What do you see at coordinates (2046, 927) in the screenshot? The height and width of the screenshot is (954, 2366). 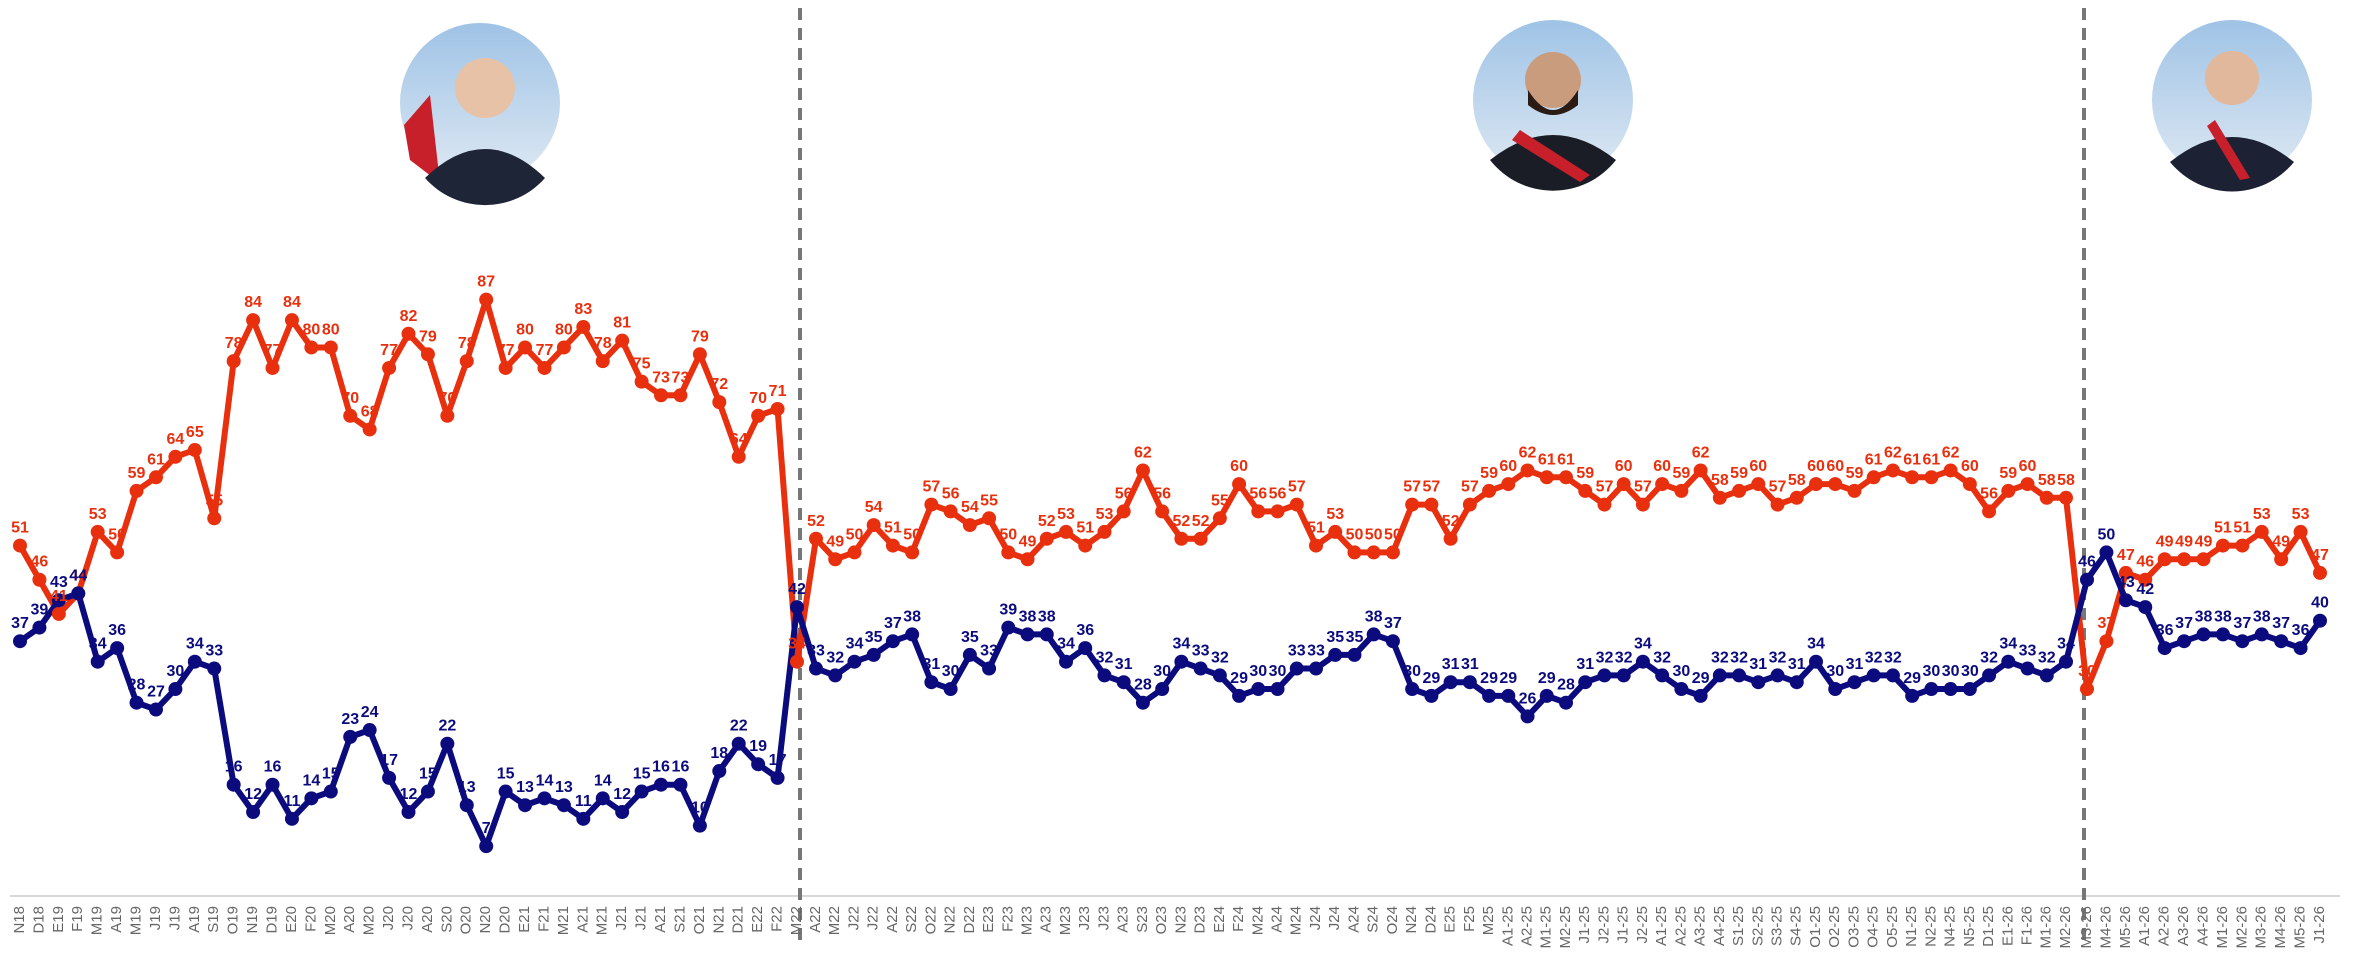 I see `x-tick-label: M1-26` at bounding box center [2046, 927].